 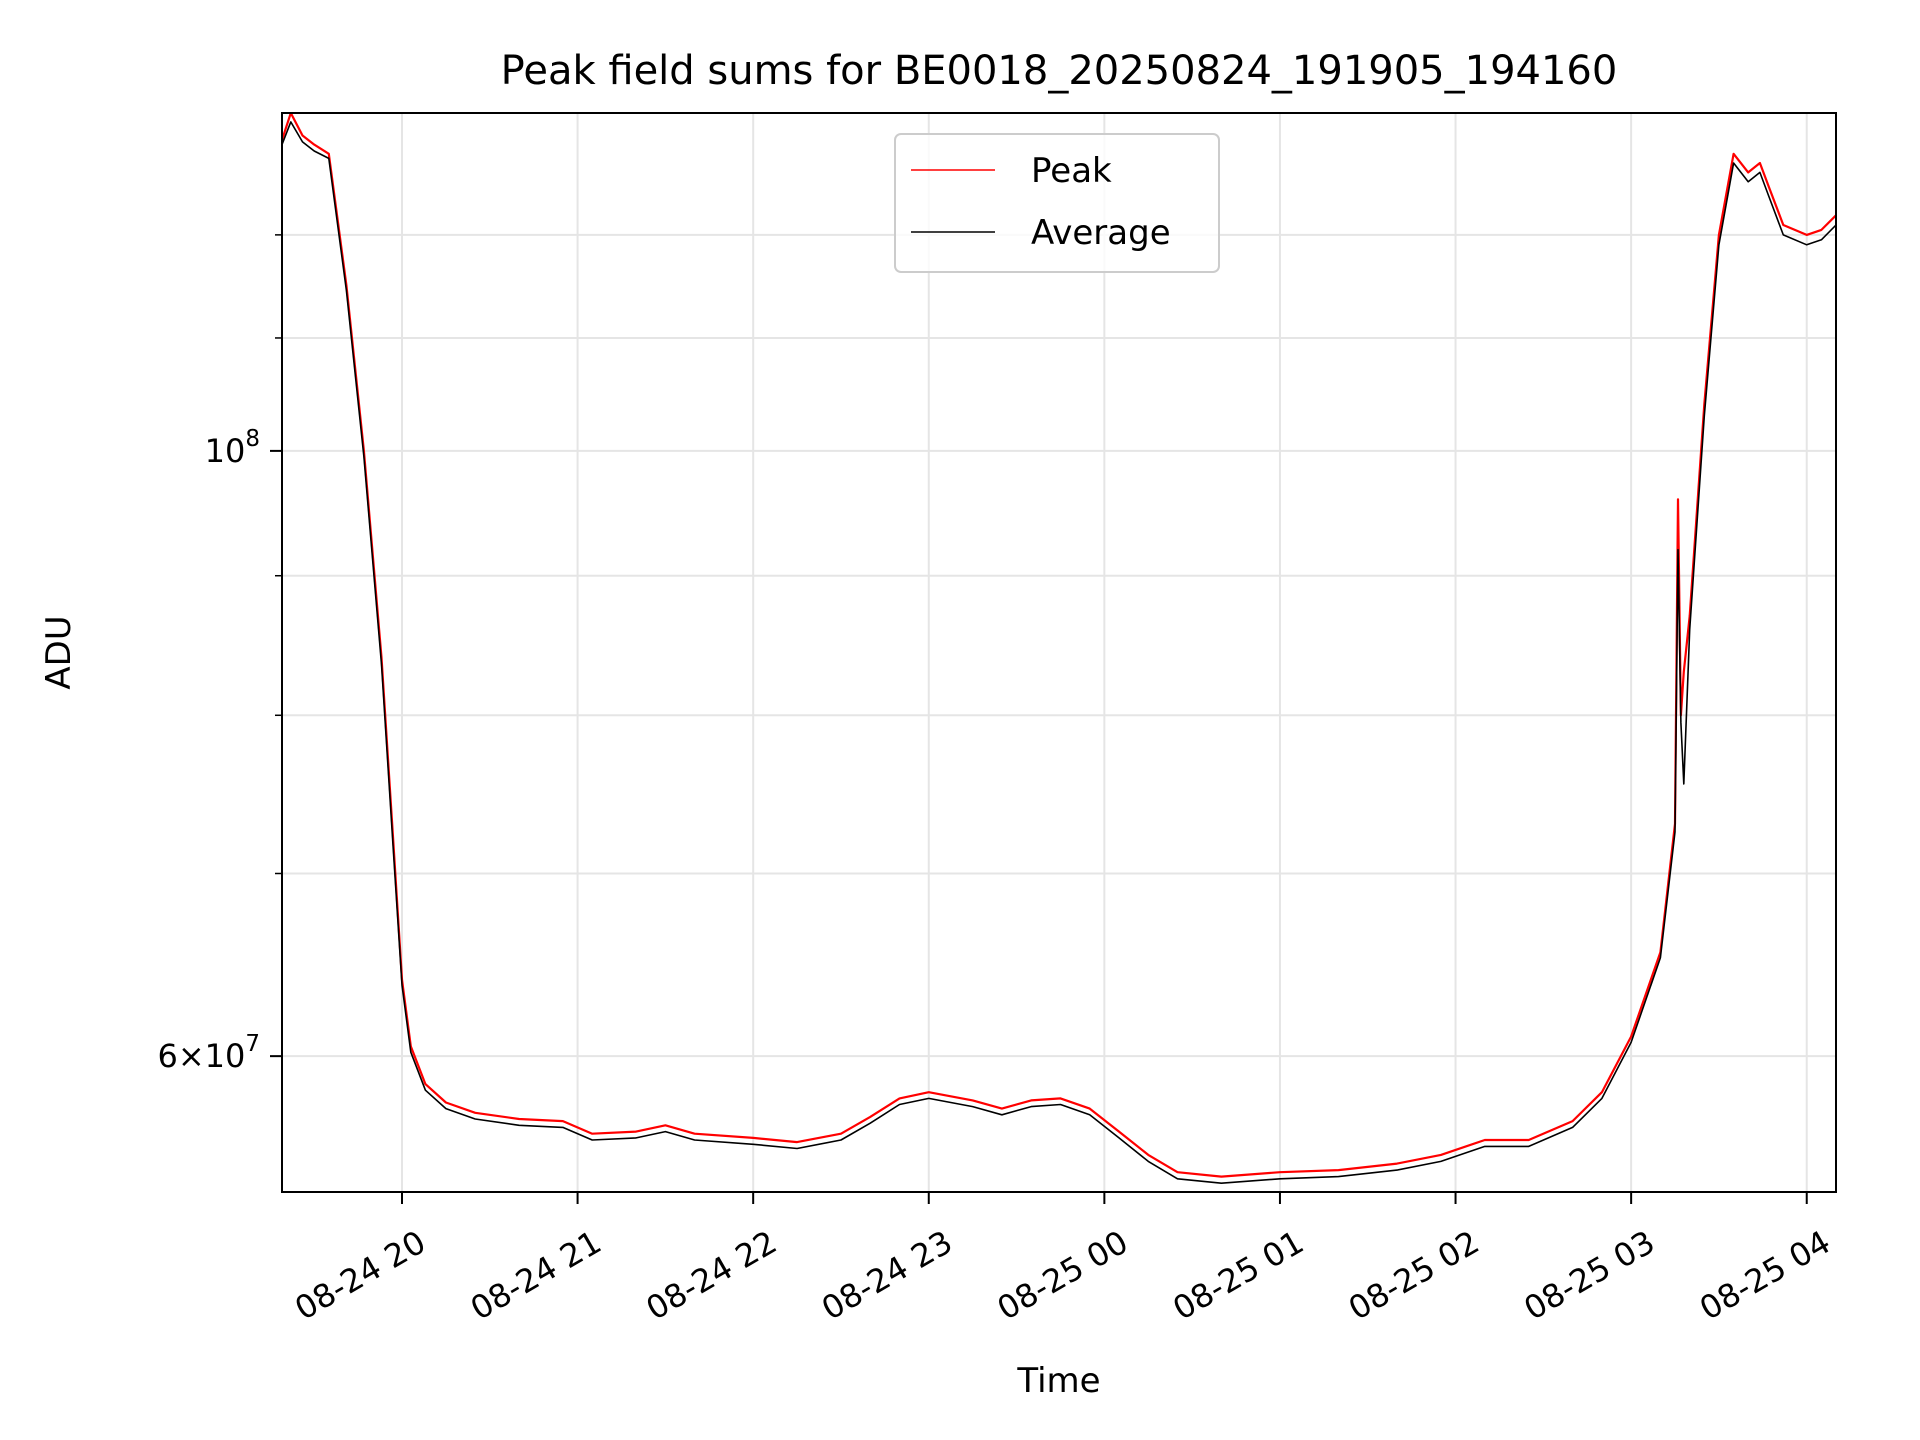 I want to click on y-axis-label: ADU, so click(x=59, y=652).